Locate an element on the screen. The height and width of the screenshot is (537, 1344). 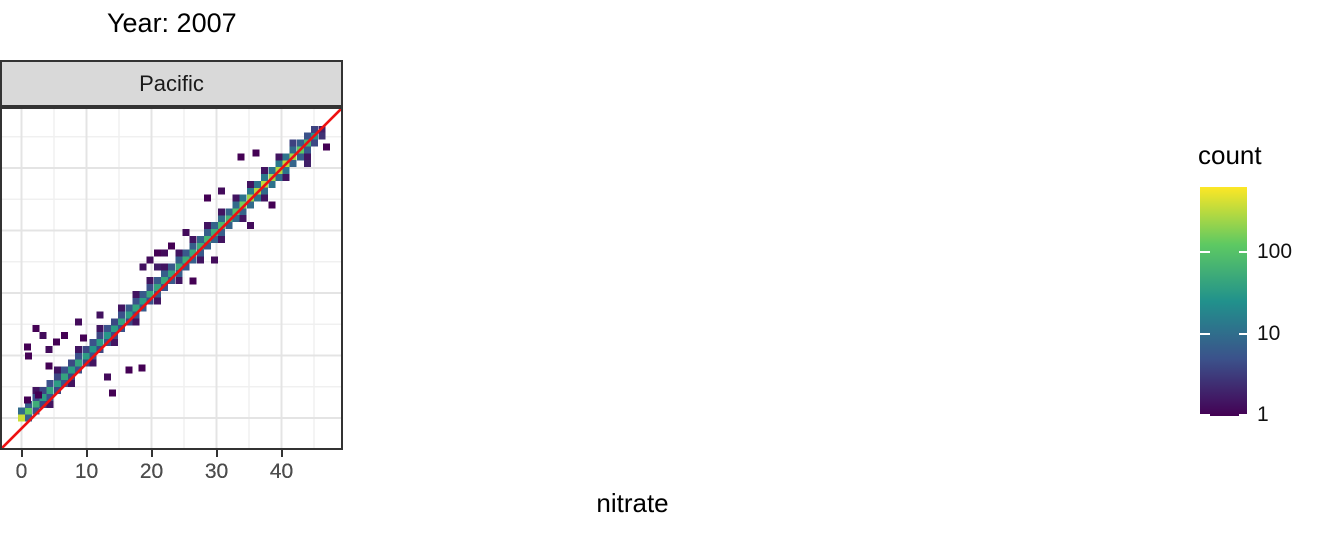
legend-colorbar is located at coordinates (1223, 301).